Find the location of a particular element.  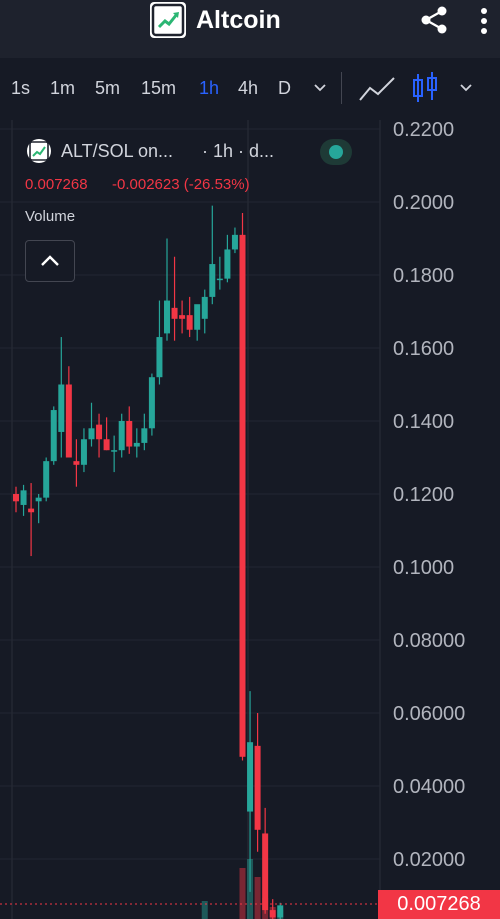

chevron-up-icon is located at coordinates (50, 260).